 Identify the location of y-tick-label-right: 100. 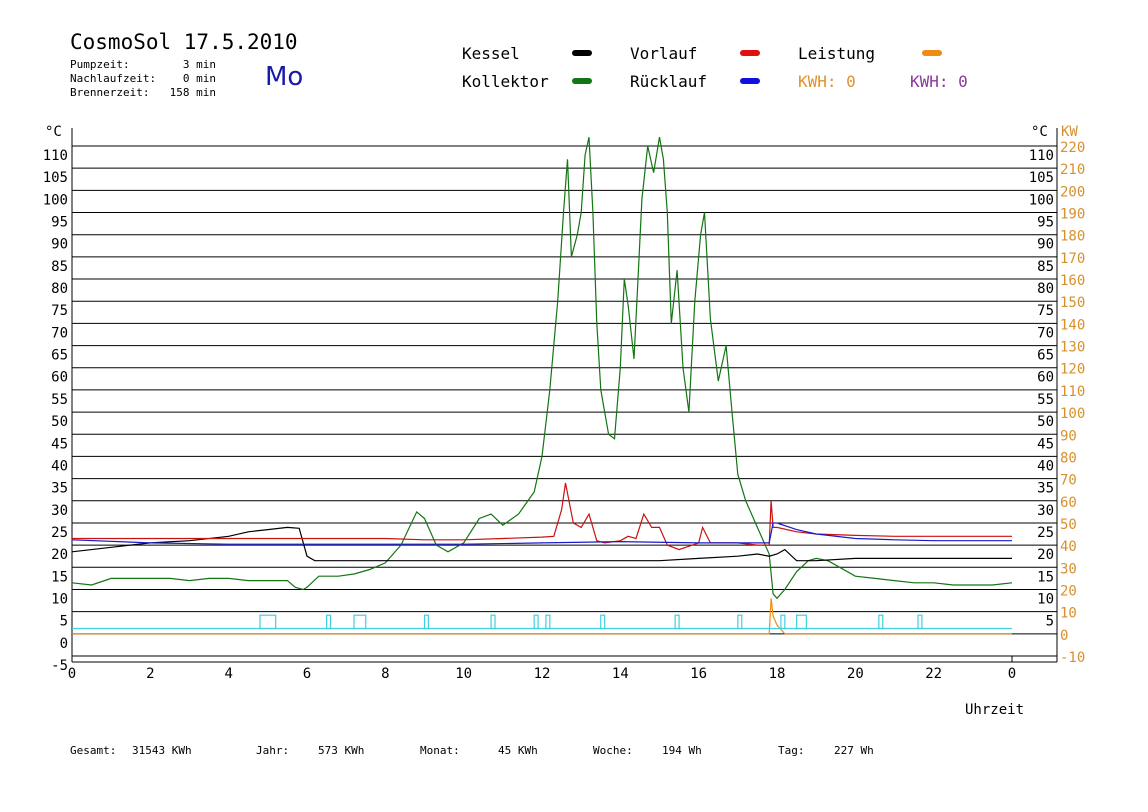
(1041, 200).